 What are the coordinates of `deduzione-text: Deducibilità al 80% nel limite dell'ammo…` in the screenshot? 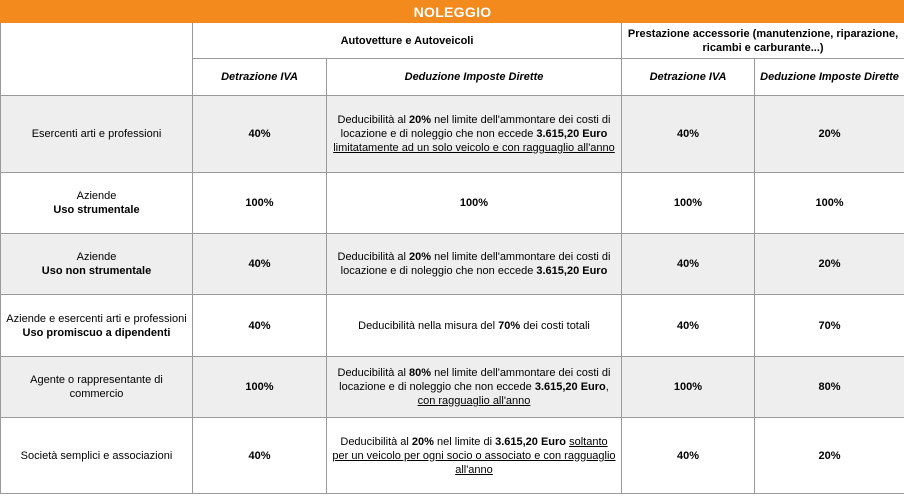 It's located at (474, 387).